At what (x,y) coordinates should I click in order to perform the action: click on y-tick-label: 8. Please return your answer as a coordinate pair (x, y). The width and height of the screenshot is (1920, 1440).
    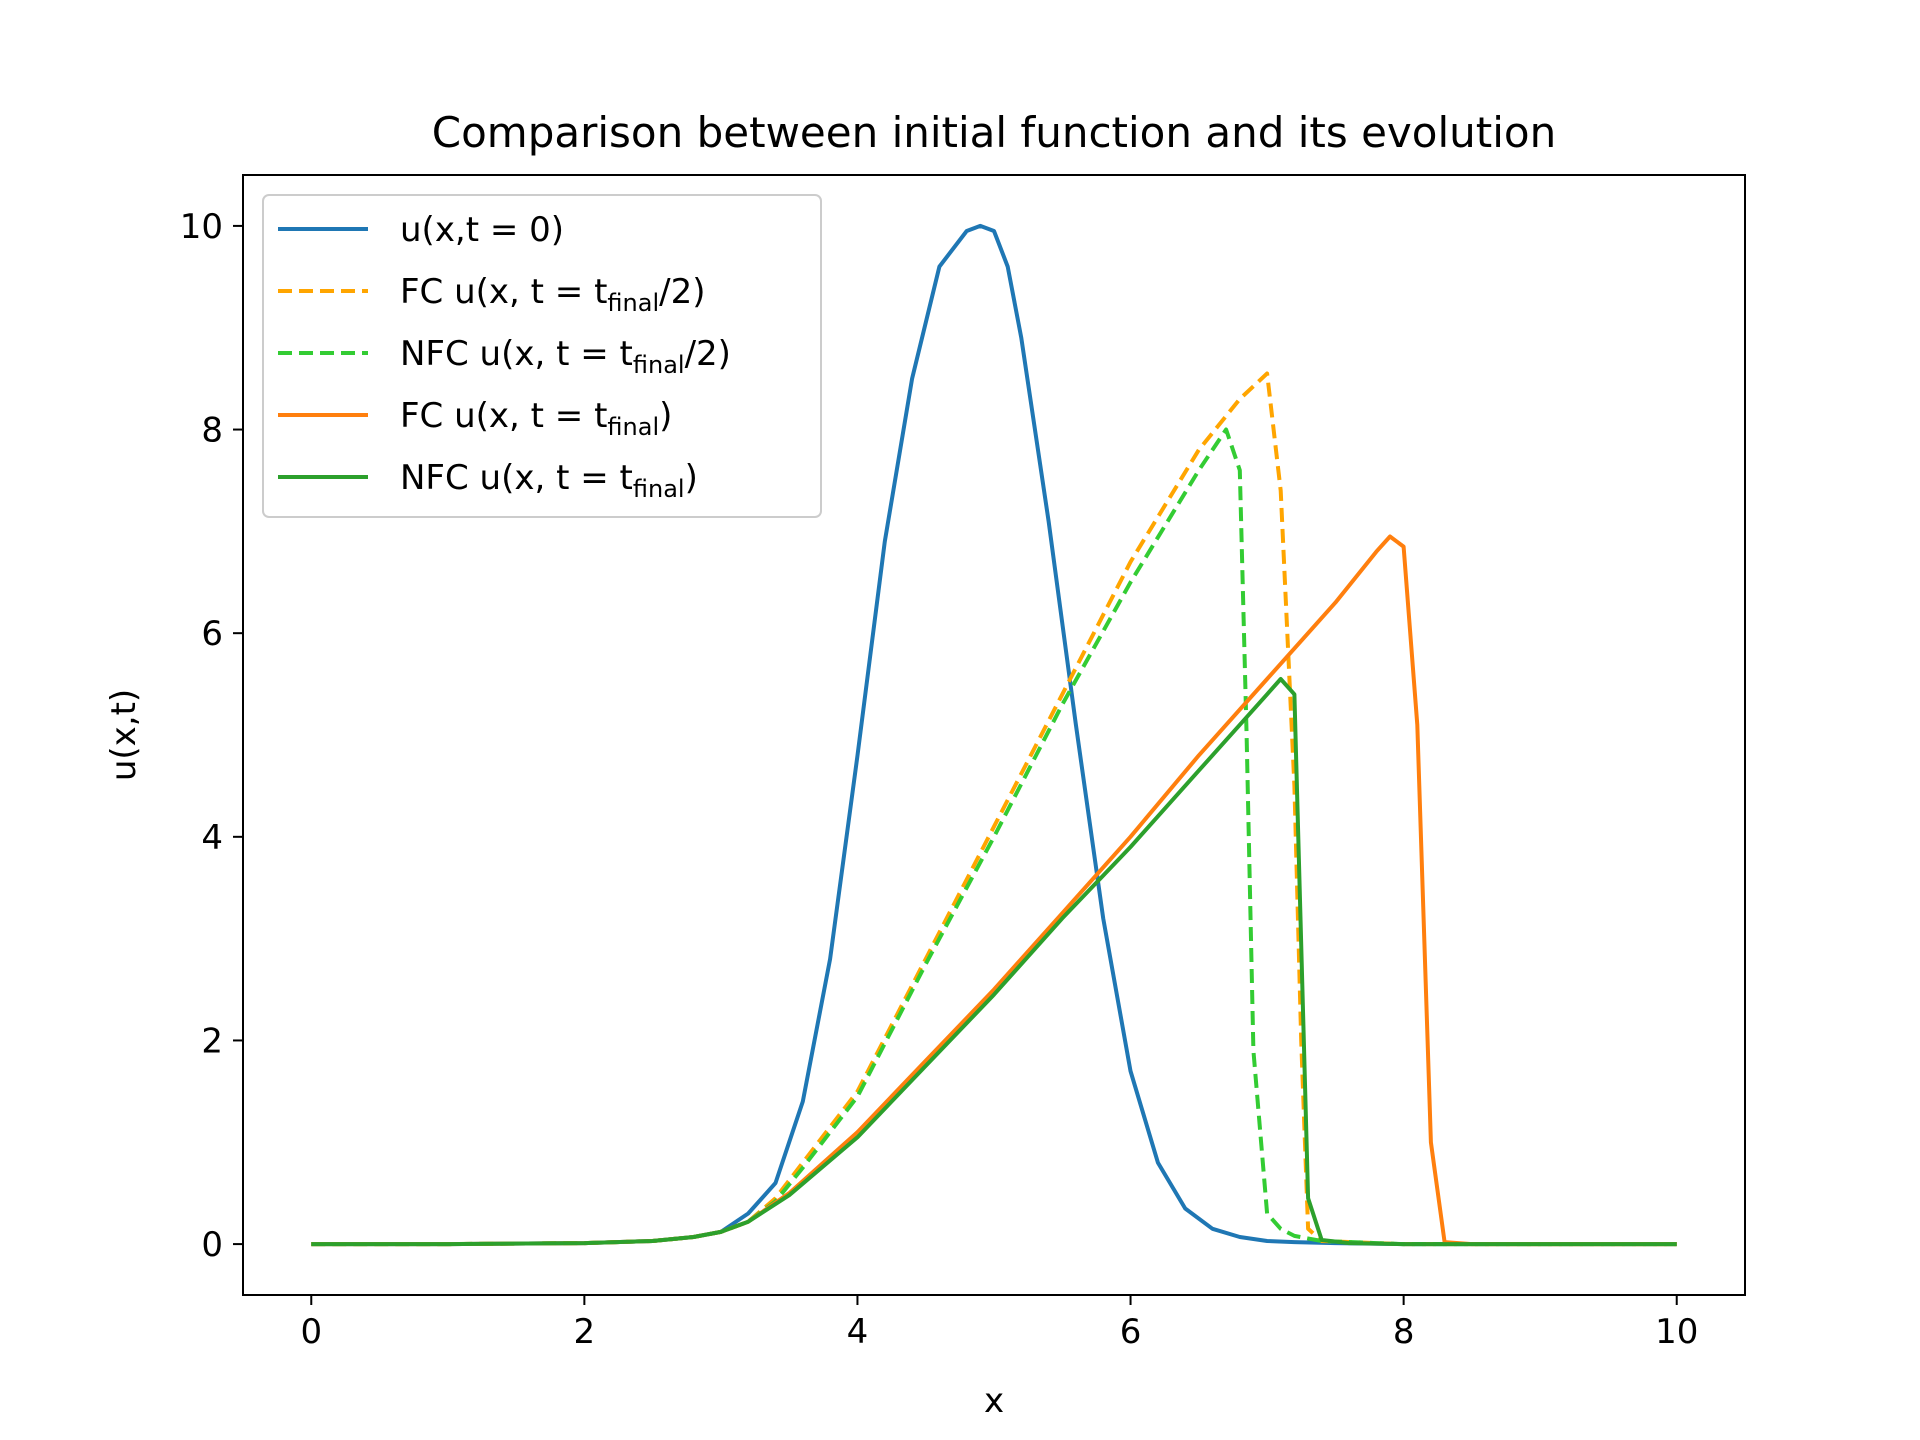
    Looking at the image, I should click on (212, 431).